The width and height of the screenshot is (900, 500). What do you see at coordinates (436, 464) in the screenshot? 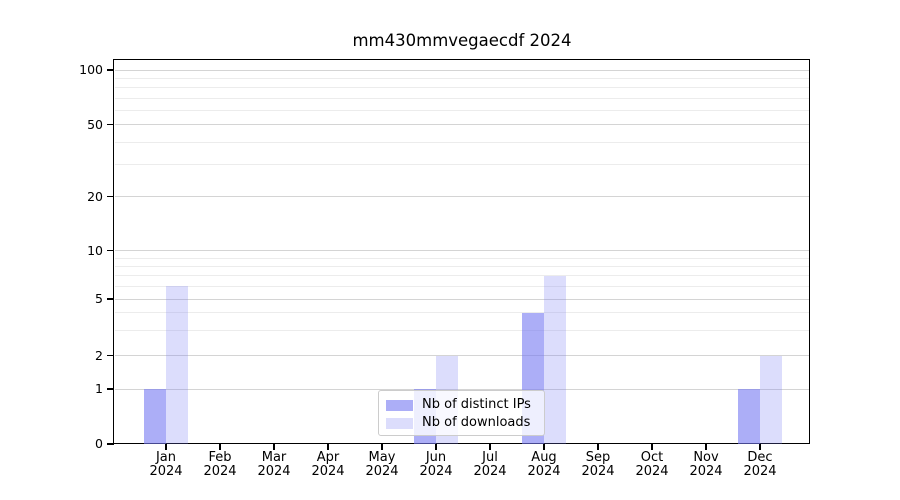
I see `x-tick-label: Jun 2024` at bounding box center [436, 464].